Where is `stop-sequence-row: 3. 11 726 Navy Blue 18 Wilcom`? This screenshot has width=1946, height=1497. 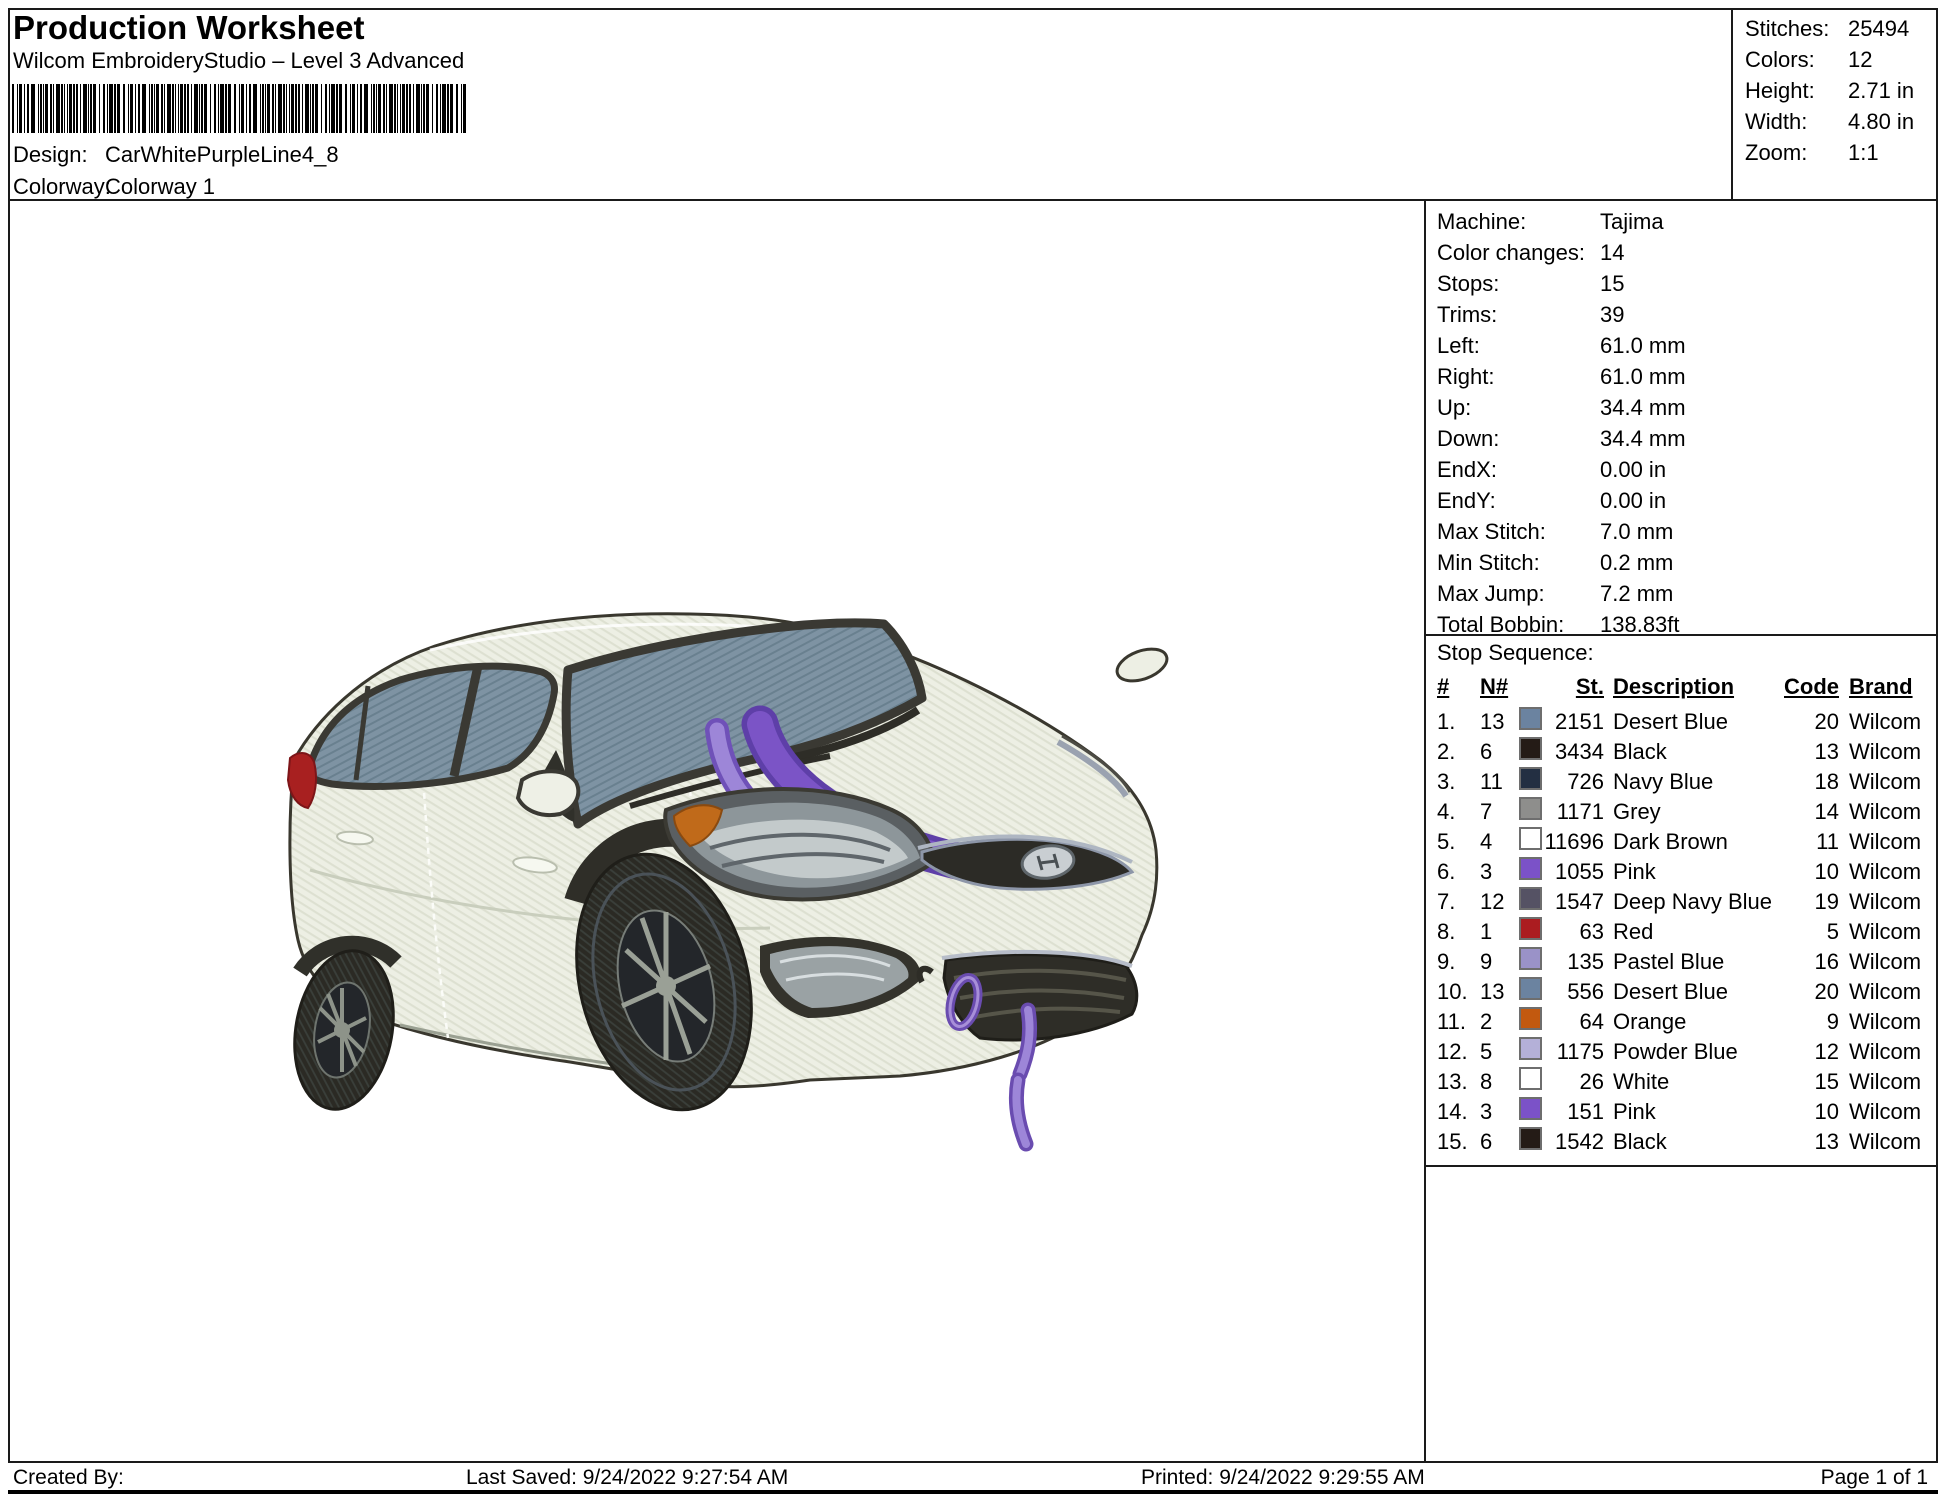
stop-sequence-row: 3. 11 726 Navy Blue 18 Wilcom is located at coordinates (1687, 782).